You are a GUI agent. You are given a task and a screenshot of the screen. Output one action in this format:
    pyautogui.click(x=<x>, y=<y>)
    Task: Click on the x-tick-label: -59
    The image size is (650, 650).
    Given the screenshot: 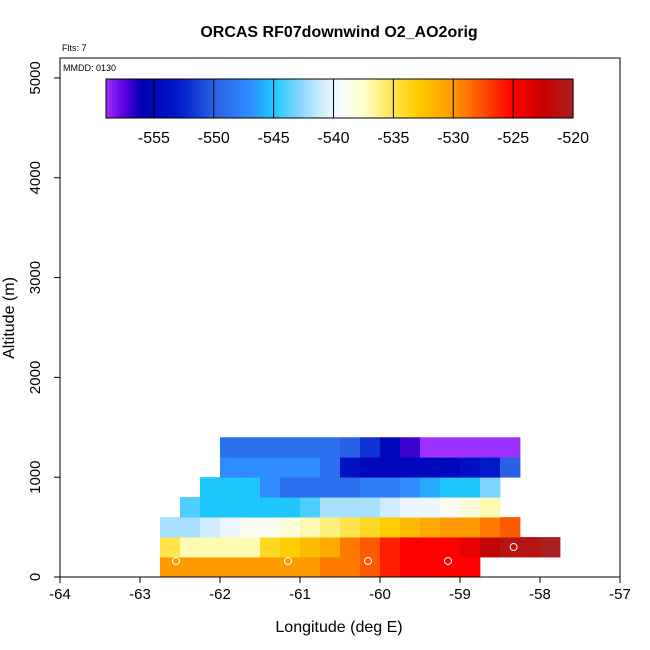 What is the action you would take?
    pyautogui.click(x=460, y=594)
    